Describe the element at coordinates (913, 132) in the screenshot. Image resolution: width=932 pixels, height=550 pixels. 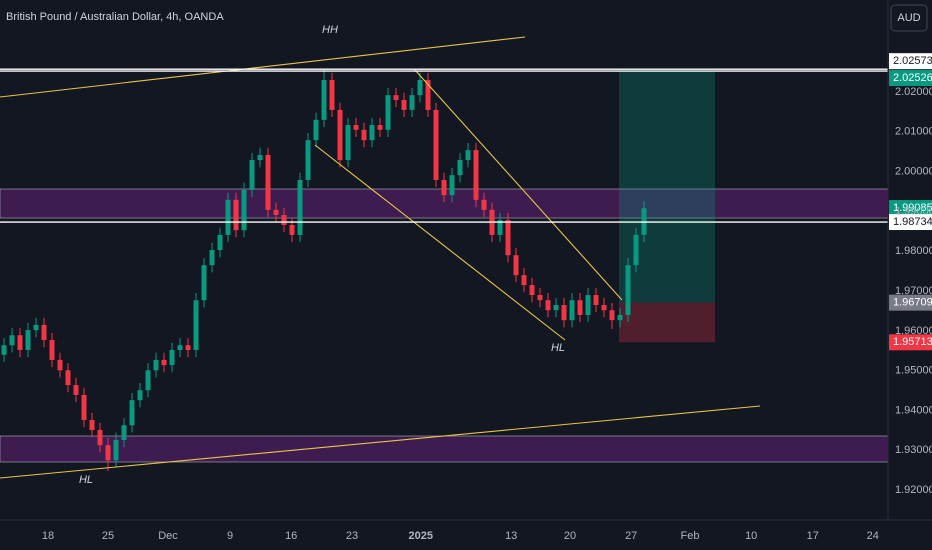
I see `y-tick-label: 2.01000` at that location.